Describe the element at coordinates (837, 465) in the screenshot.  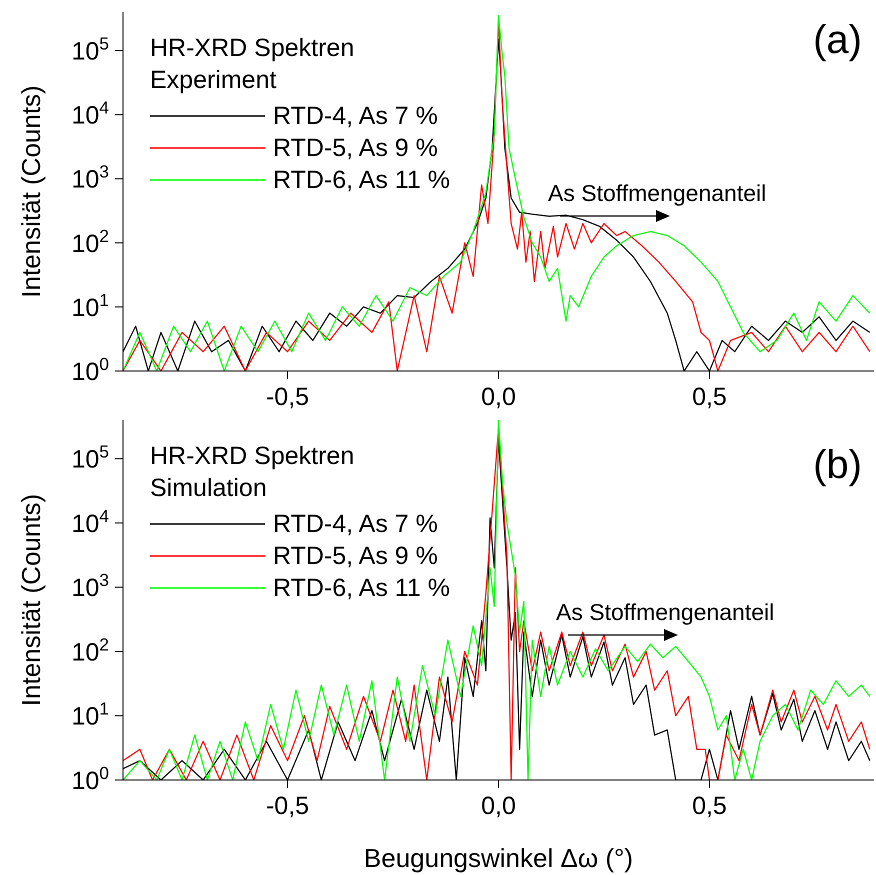
I see `annotation: (b)` at that location.